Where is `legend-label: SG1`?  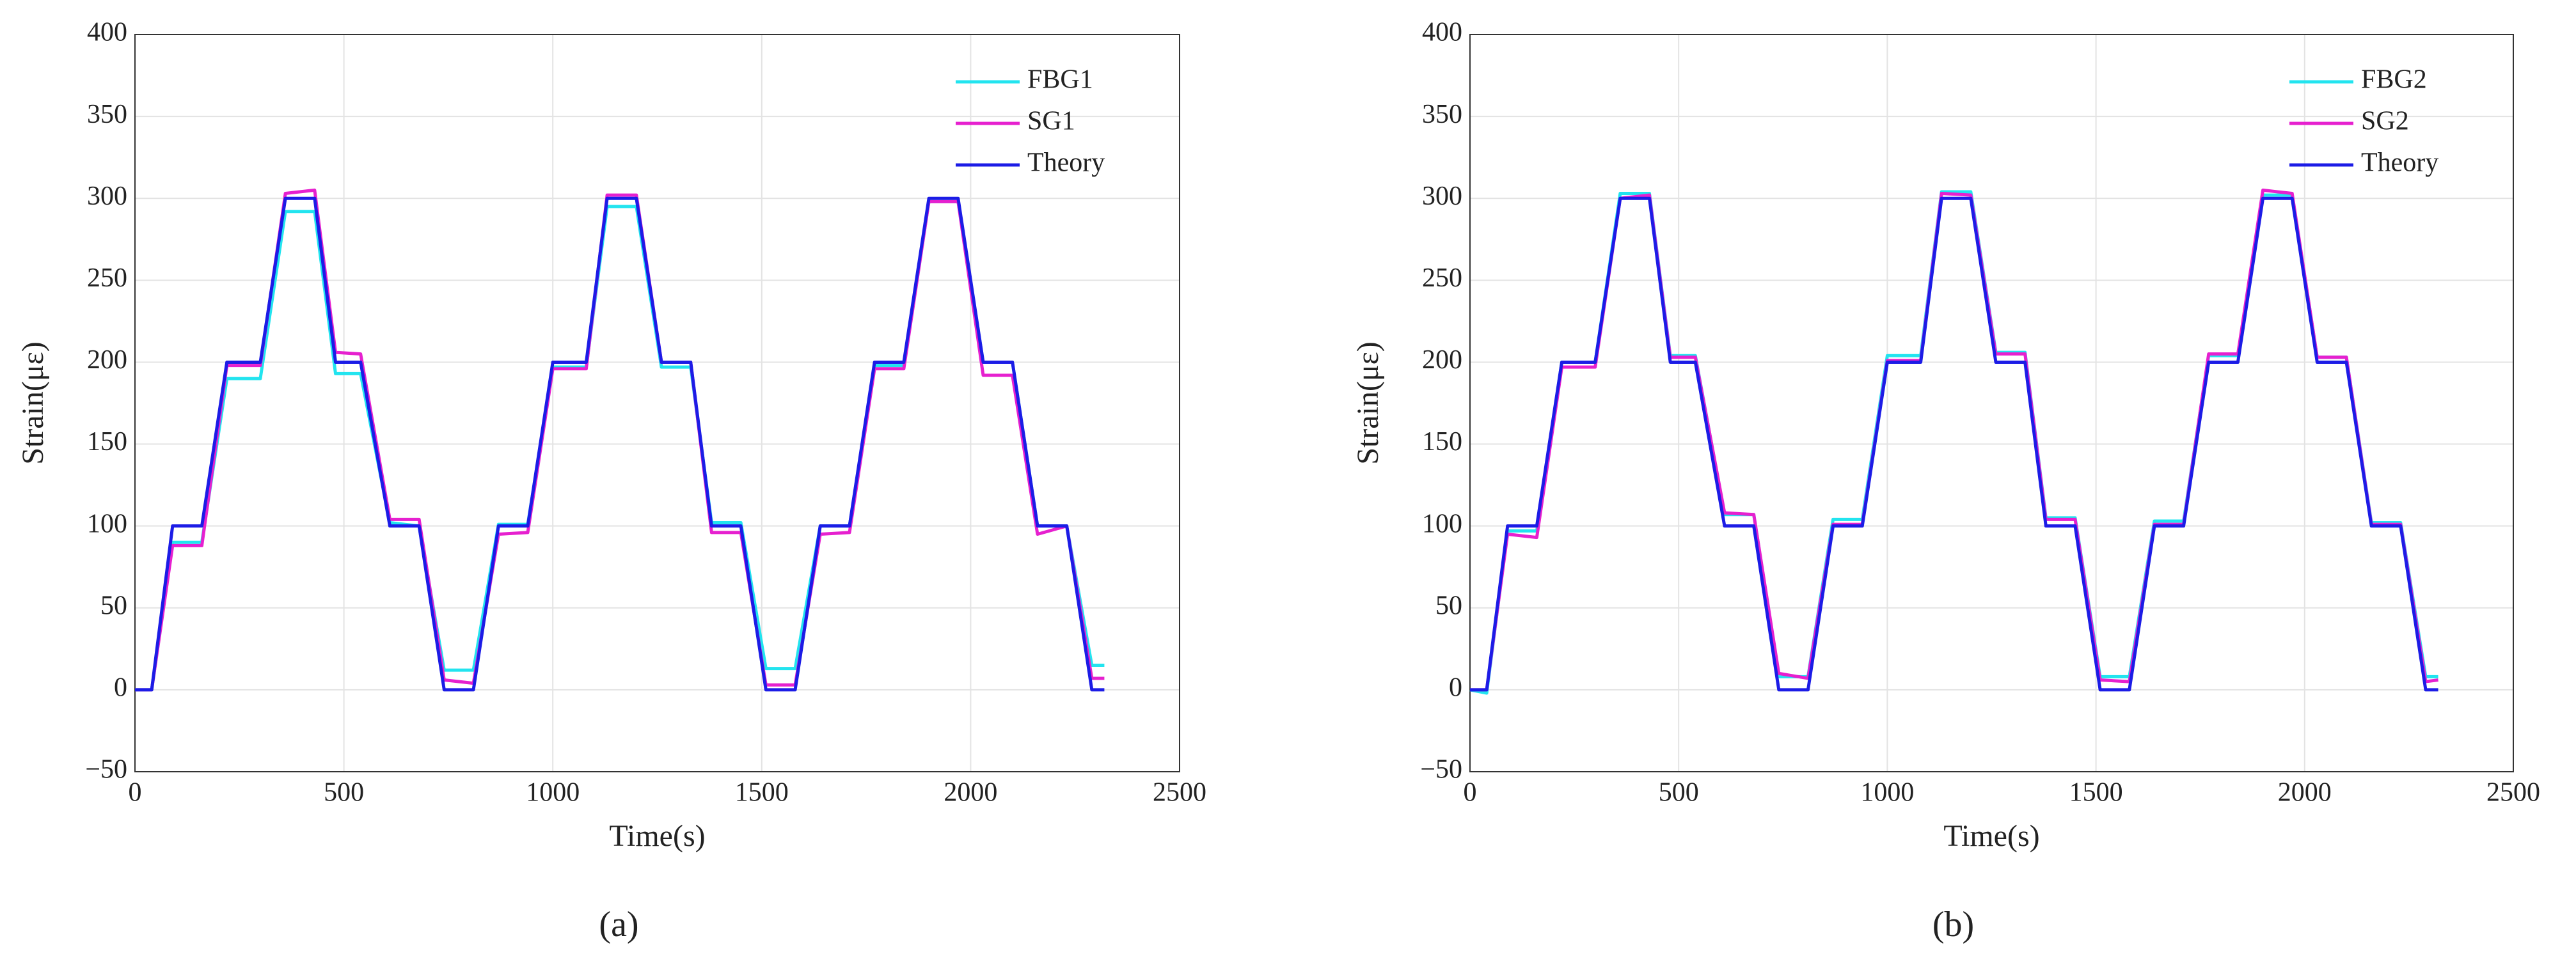 legend-label: SG1 is located at coordinates (1051, 122).